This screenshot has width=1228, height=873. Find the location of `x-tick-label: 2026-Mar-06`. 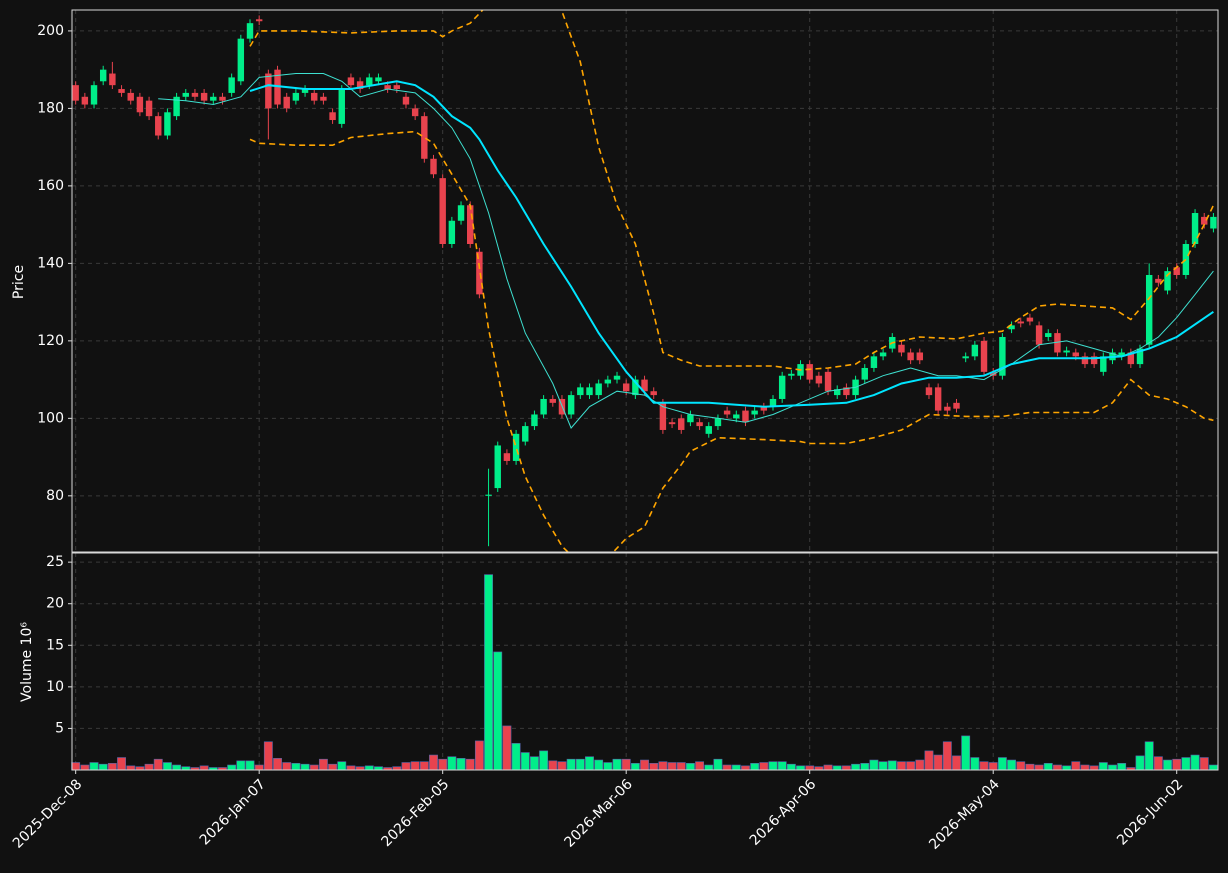

x-tick-label: 2026-Mar-06 is located at coordinates (599, 813).